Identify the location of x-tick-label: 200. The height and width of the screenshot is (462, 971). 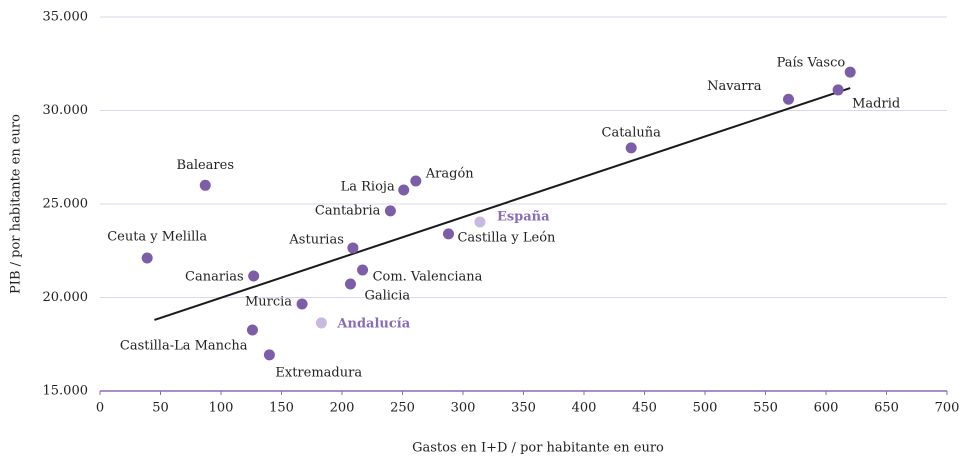
(342, 408).